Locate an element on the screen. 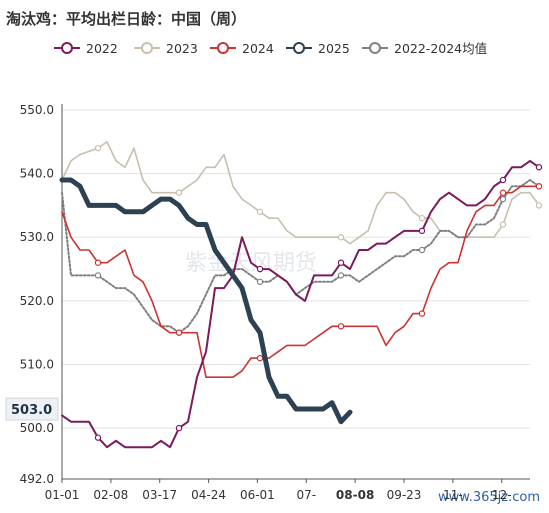 The image size is (549, 513). y-value-highlight: 503.0 is located at coordinates (32, 409).